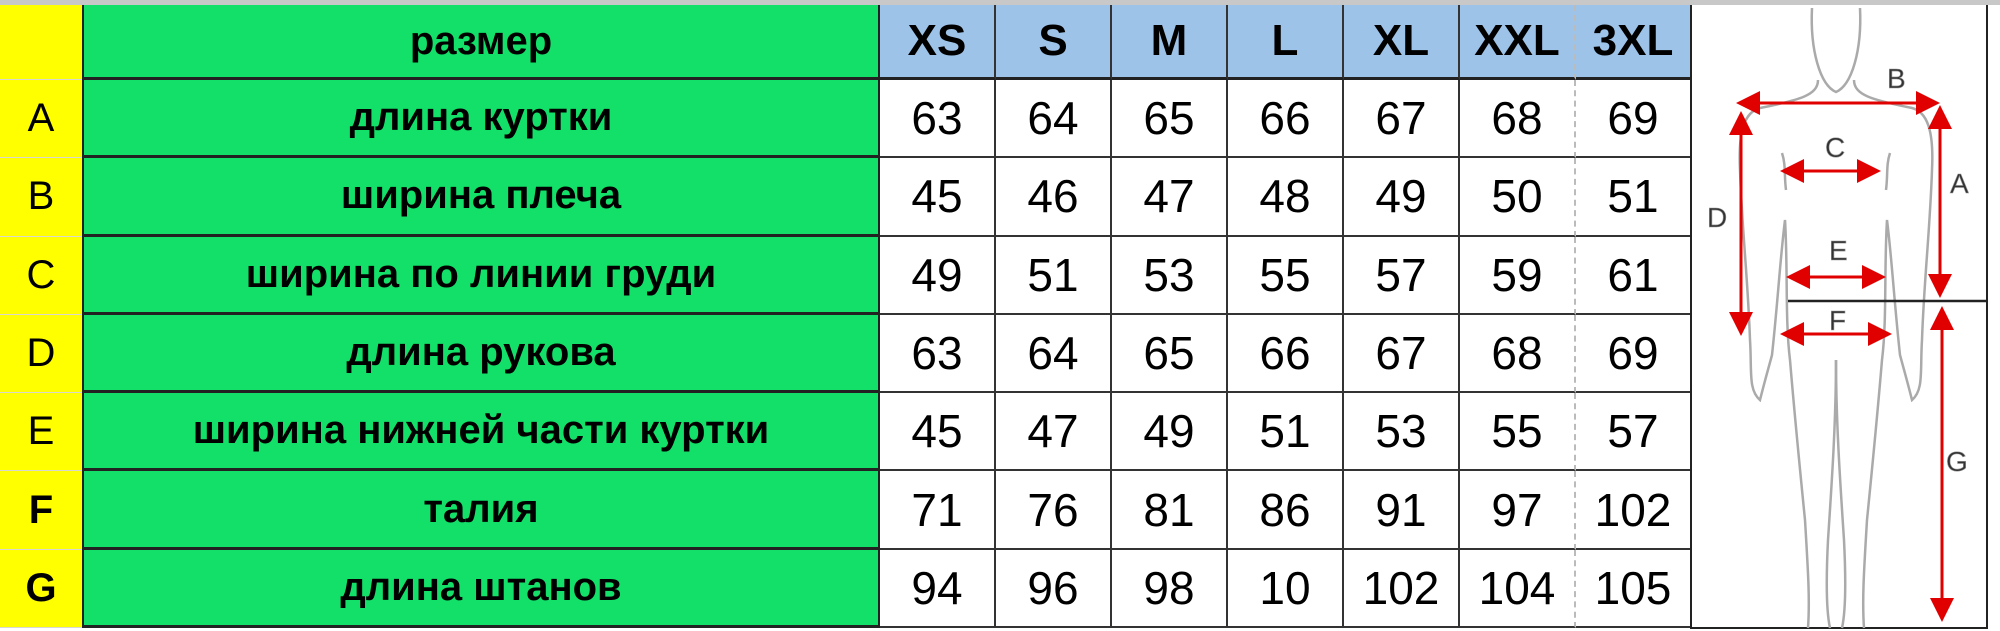 This screenshot has height=631, width=2000. I want to click on measurement-label: длина рукова, so click(481, 354).